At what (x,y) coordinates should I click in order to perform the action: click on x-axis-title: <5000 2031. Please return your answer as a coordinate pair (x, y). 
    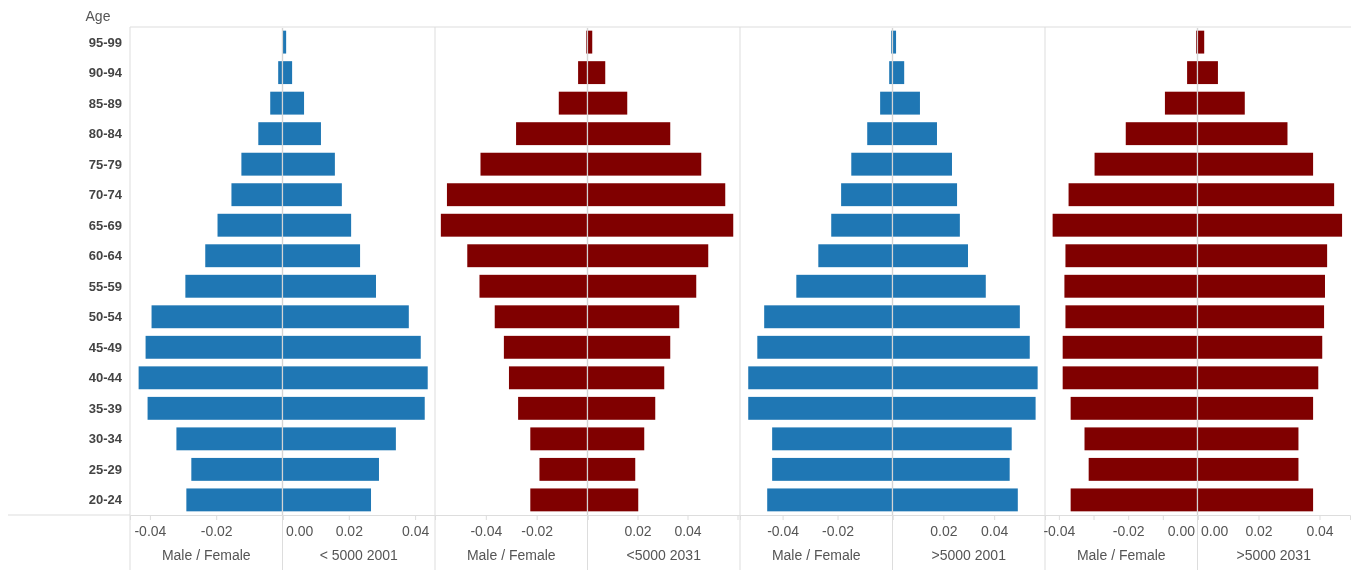
    Looking at the image, I should click on (664, 555).